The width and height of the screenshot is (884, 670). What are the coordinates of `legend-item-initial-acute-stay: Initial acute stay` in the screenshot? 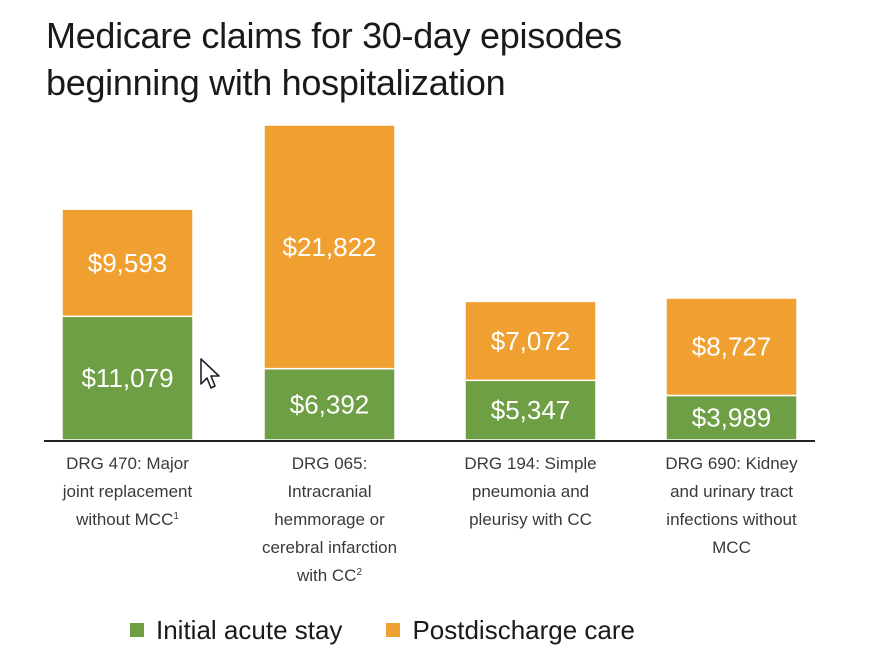 It's located at (236, 630).